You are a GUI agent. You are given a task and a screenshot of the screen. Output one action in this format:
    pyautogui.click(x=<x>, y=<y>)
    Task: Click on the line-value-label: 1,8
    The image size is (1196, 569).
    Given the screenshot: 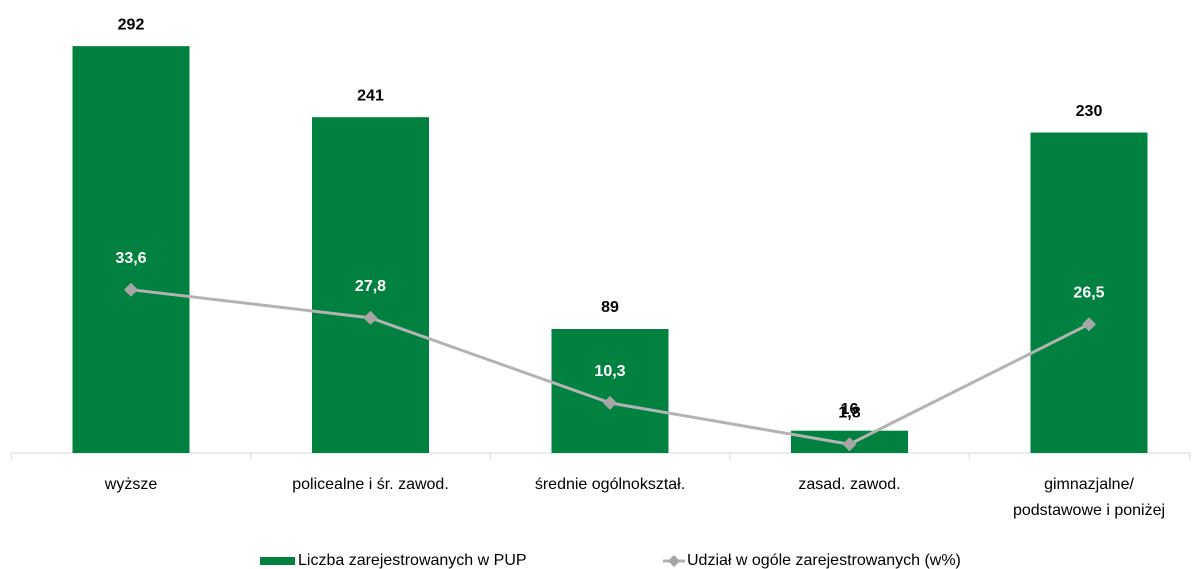 What is the action you would take?
    pyautogui.click(x=849, y=412)
    